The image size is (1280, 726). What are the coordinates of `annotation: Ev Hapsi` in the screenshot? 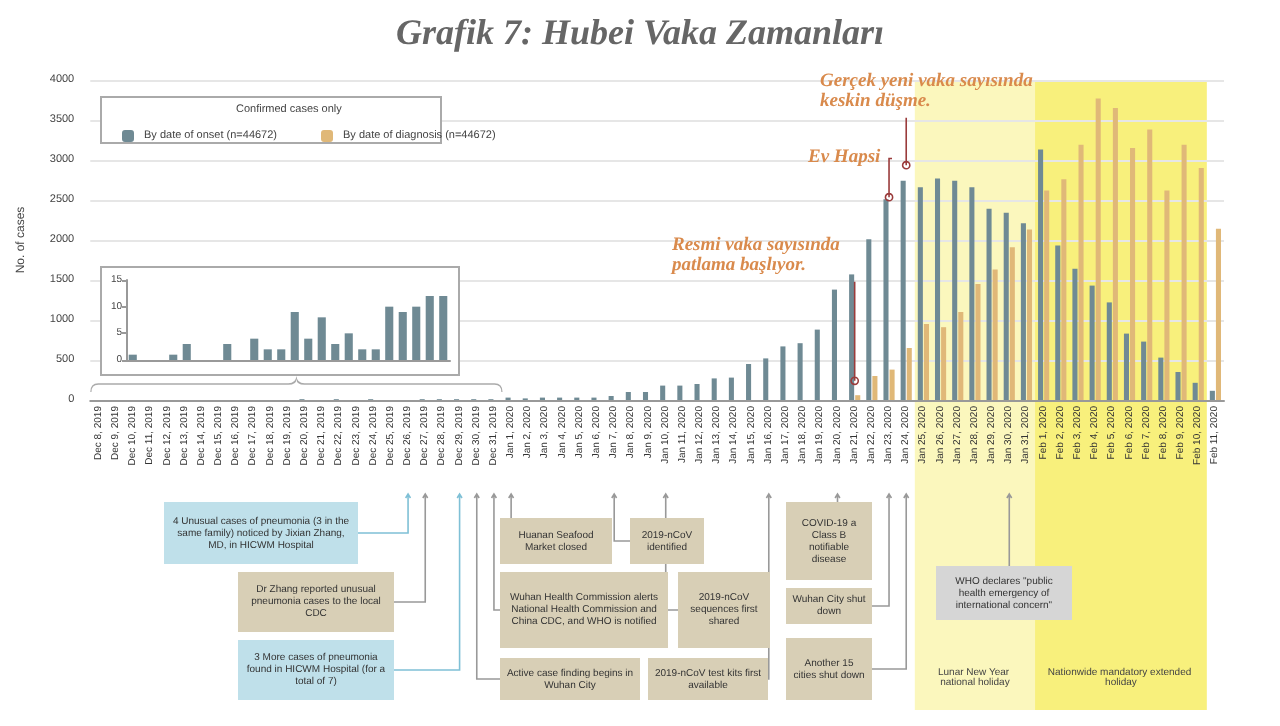 It's located at (845, 158).